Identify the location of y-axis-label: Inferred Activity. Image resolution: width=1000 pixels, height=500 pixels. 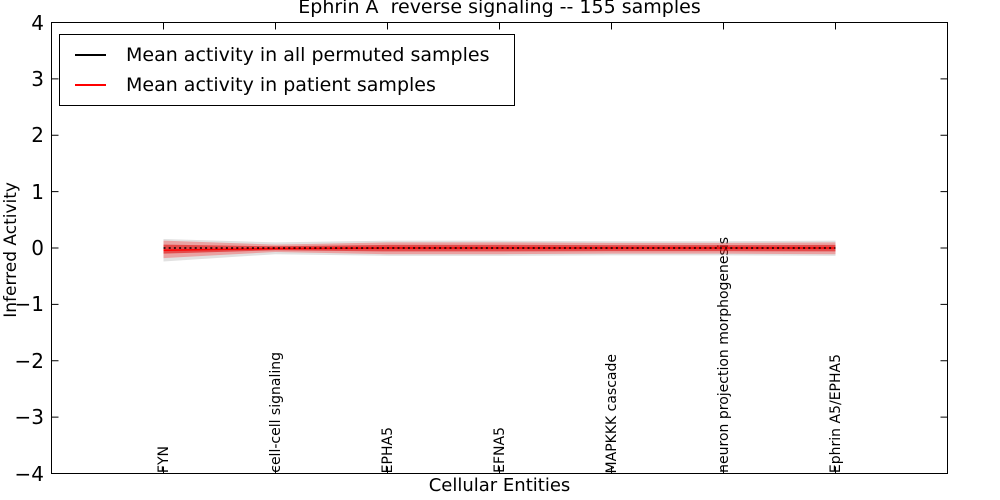
(11, 250).